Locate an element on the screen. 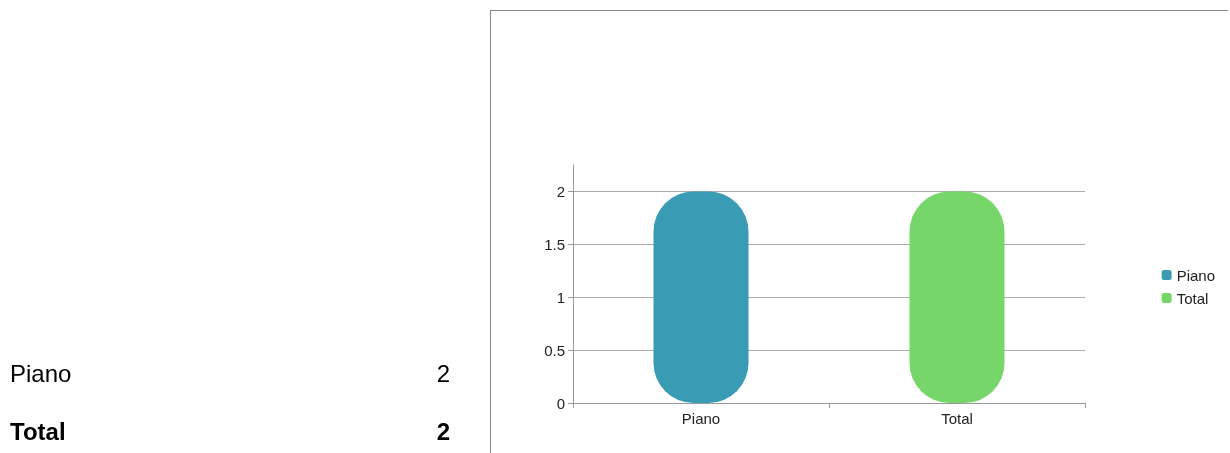  y-tick-label: 0 is located at coordinates (560, 403).